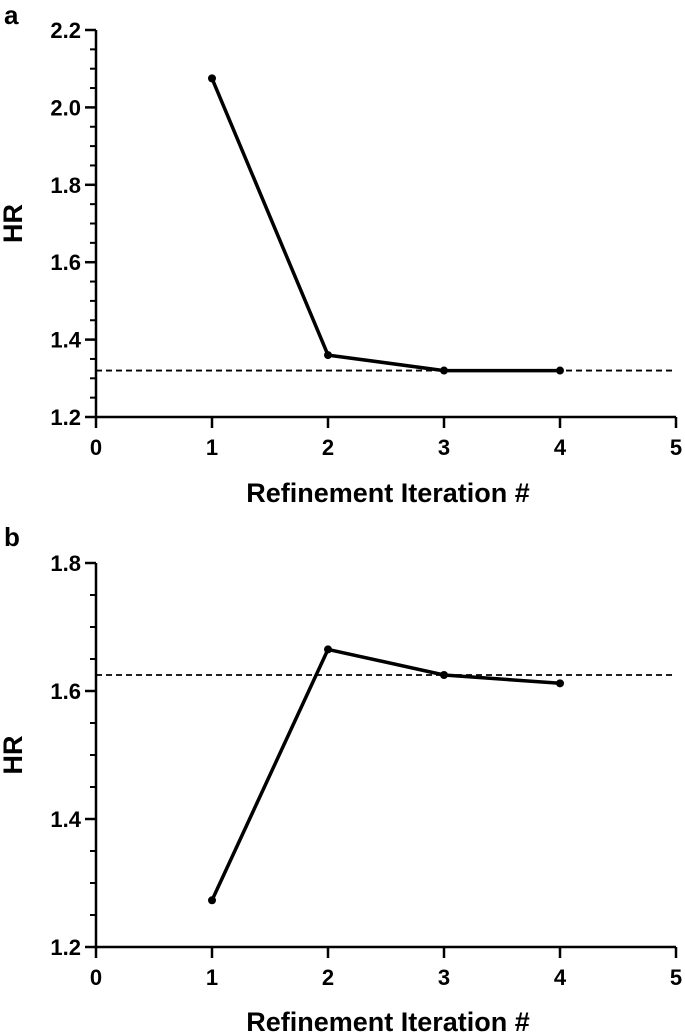 The width and height of the screenshot is (685, 1034). What do you see at coordinates (12, 537) in the screenshot?
I see `panel-label: b` at bounding box center [12, 537].